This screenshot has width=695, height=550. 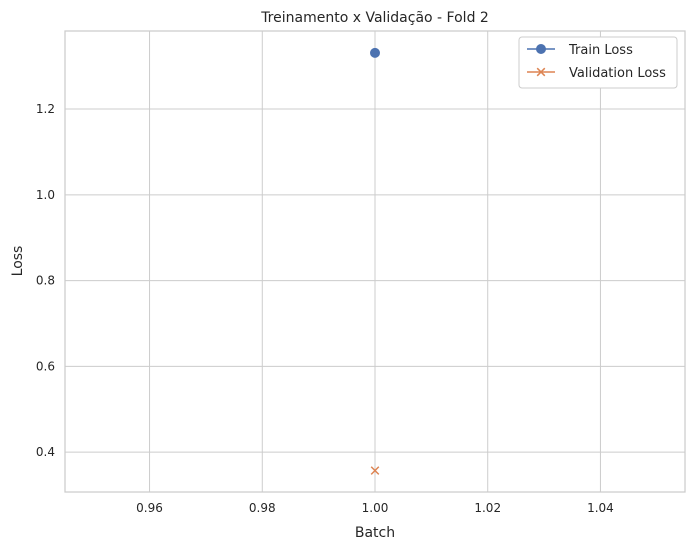 I want to click on y-tick-label: 0.4, so click(x=45, y=452).